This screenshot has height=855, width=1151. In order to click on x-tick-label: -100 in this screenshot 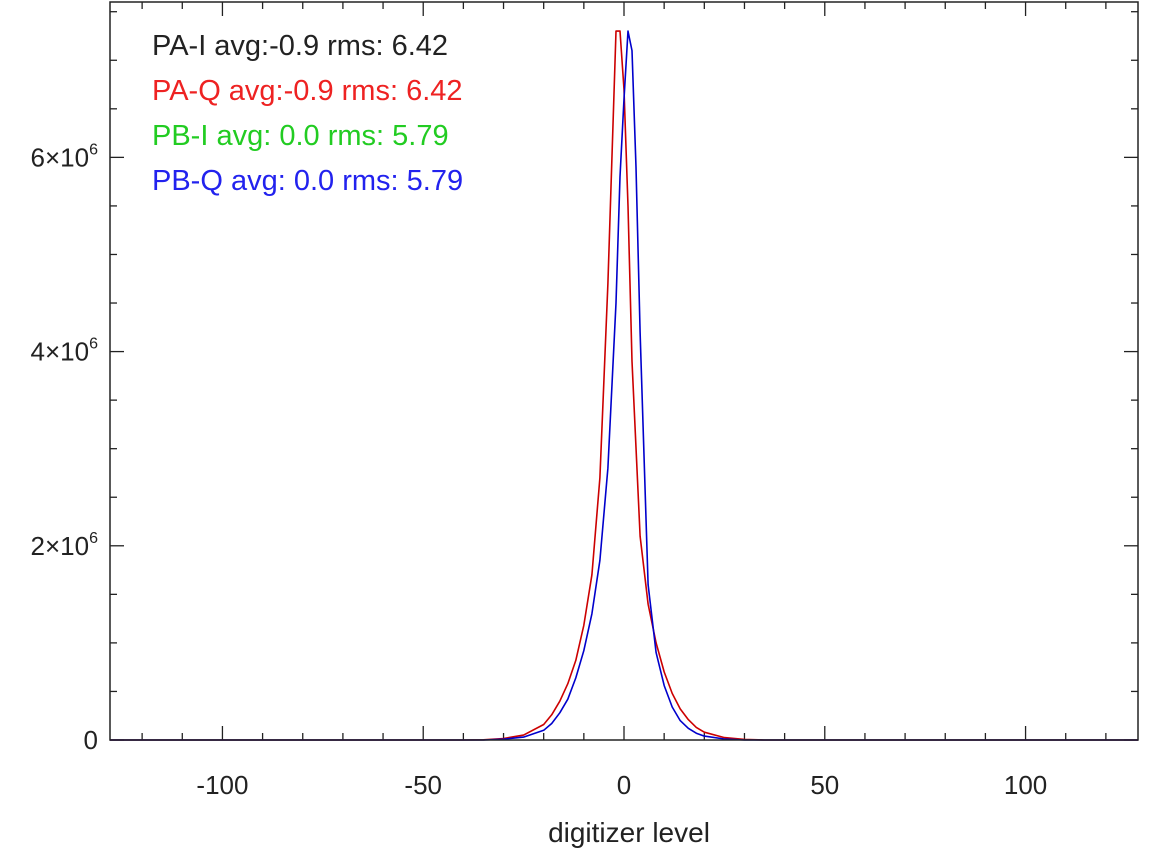, I will do `click(222, 785)`.